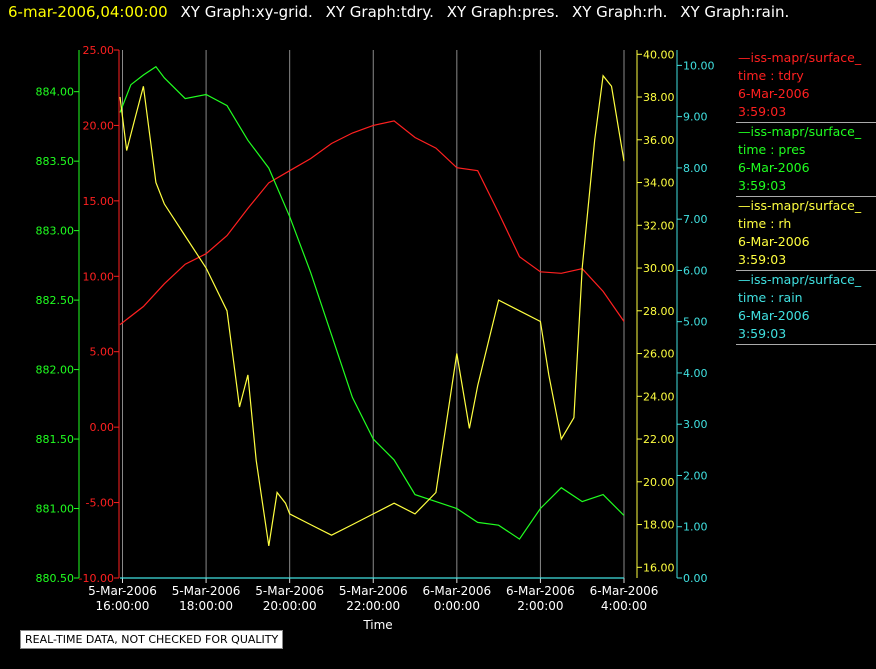 Image resolution: width=876 pixels, height=669 pixels. What do you see at coordinates (695, 219) in the screenshot?
I see `rain-tick-label: 7.00` at bounding box center [695, 219].